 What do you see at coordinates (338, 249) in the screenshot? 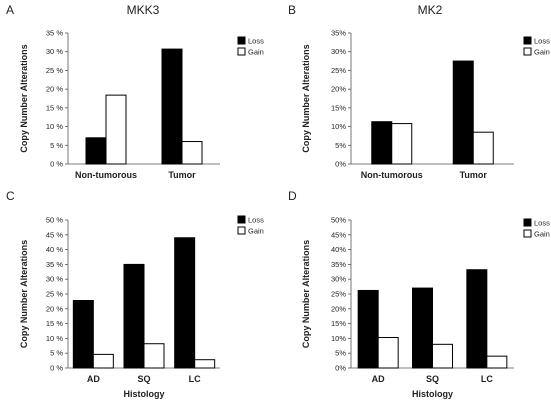
I see `y-tick-label: 40%` at bounding box center [338, 249].